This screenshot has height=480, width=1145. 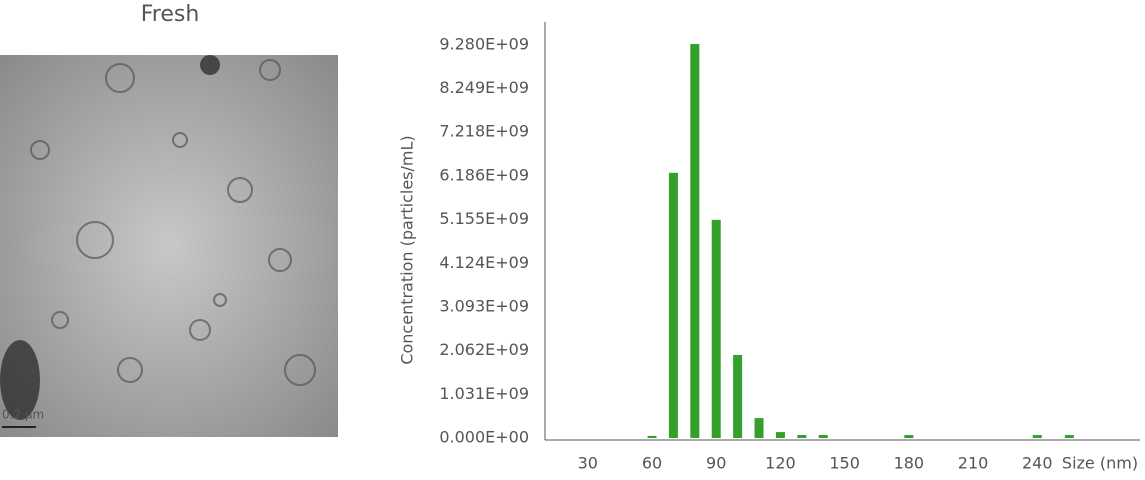 I want to click on y-tick-label: 6.186E+09, so click(x=484, y=174).